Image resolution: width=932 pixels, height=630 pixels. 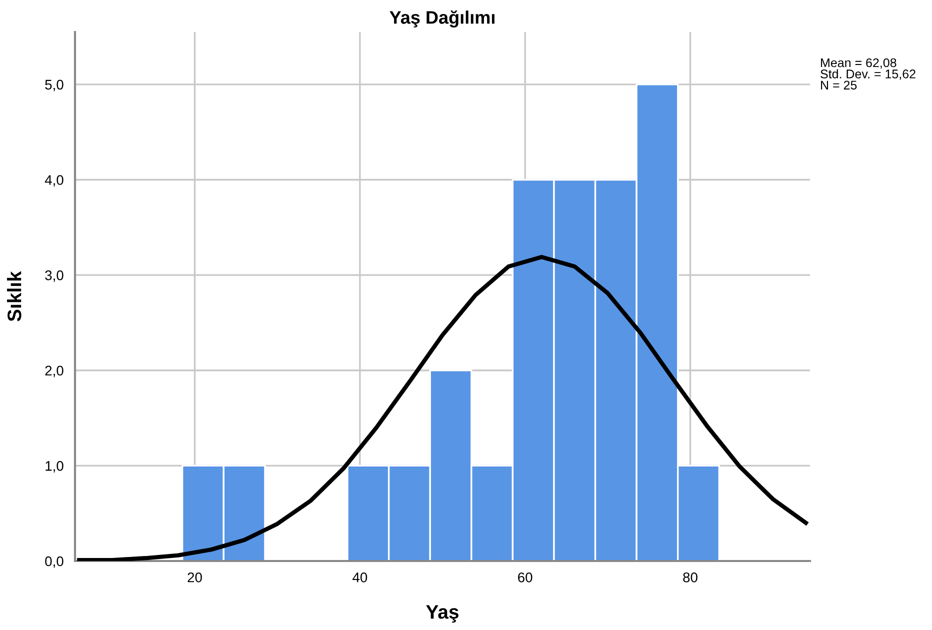 What do you see at coordinates (690, 577) in the screenshot?
I see `x-tick-label: 80` at bounding box center [690, 577].